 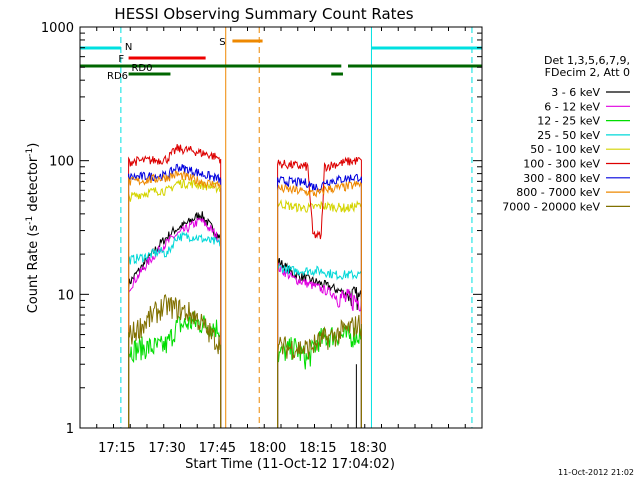 I want to click on flag-label-s: S, so click(x=222, y=42).